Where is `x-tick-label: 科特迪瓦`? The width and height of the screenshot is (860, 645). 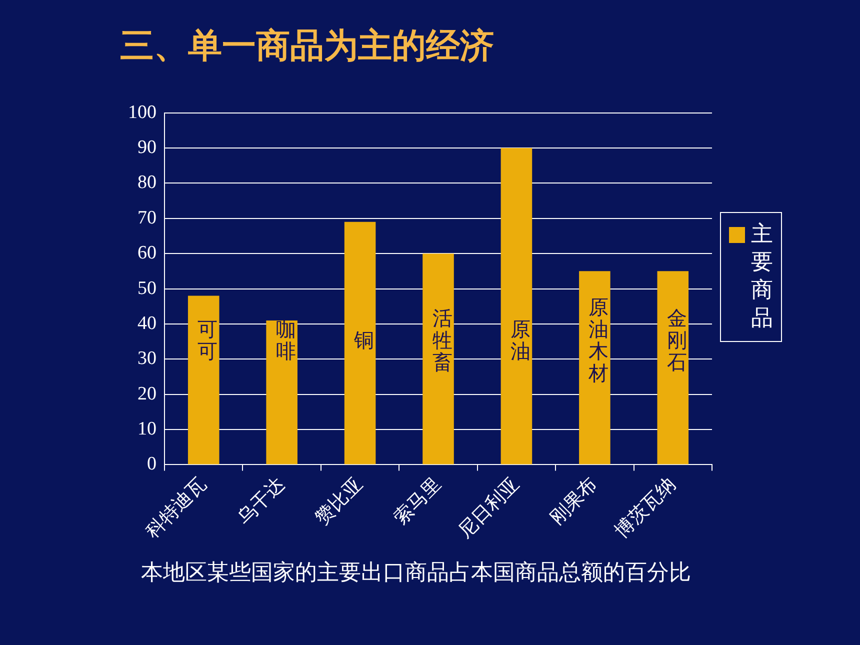 x-tick-label: 科特迪瓦 is located at coordinates (176, 508).